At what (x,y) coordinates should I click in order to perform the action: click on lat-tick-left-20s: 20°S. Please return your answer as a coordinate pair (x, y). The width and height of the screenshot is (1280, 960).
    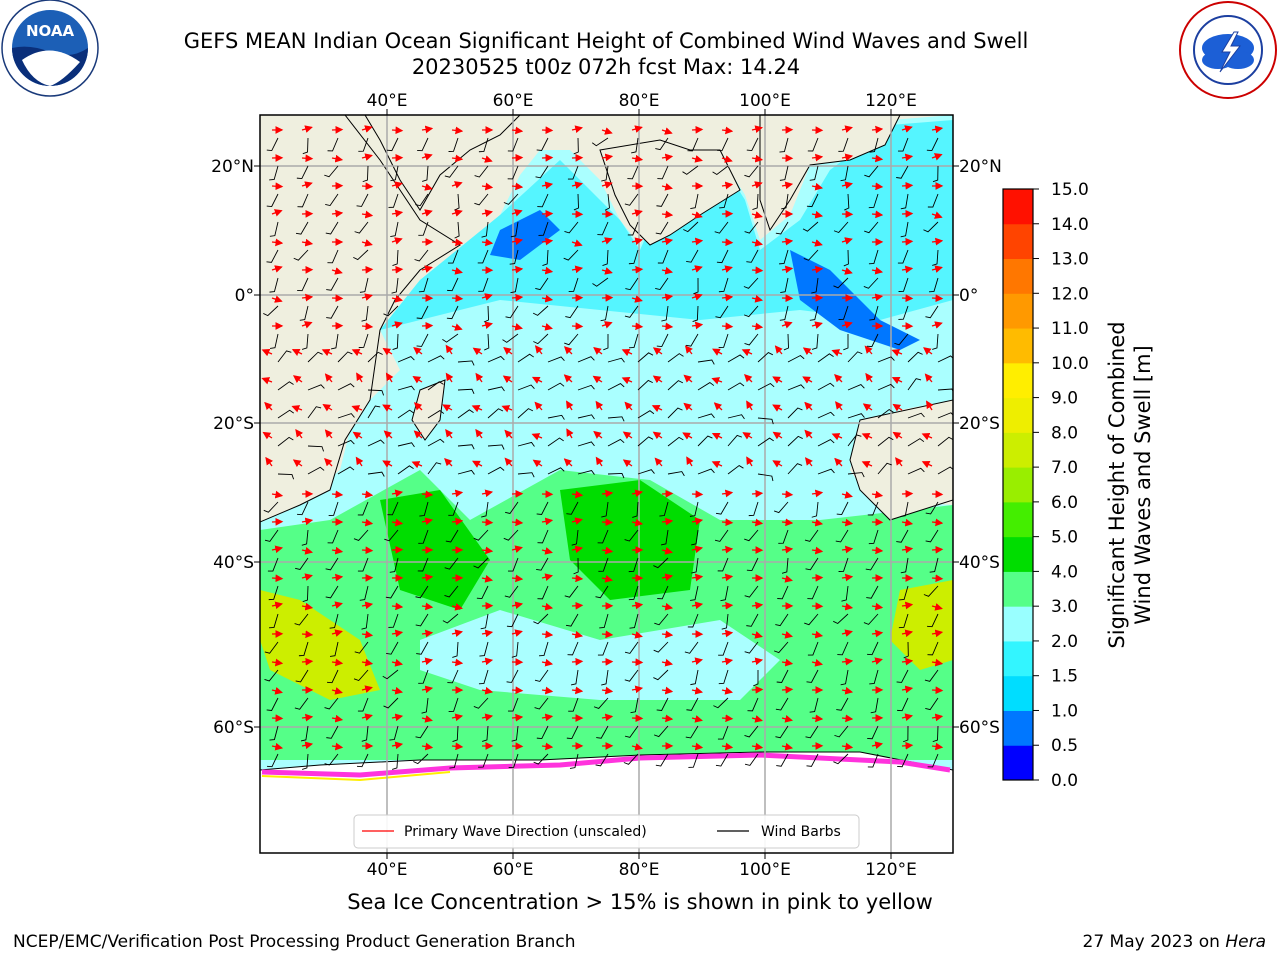
    Looking at the image, I should click on (233, 424).